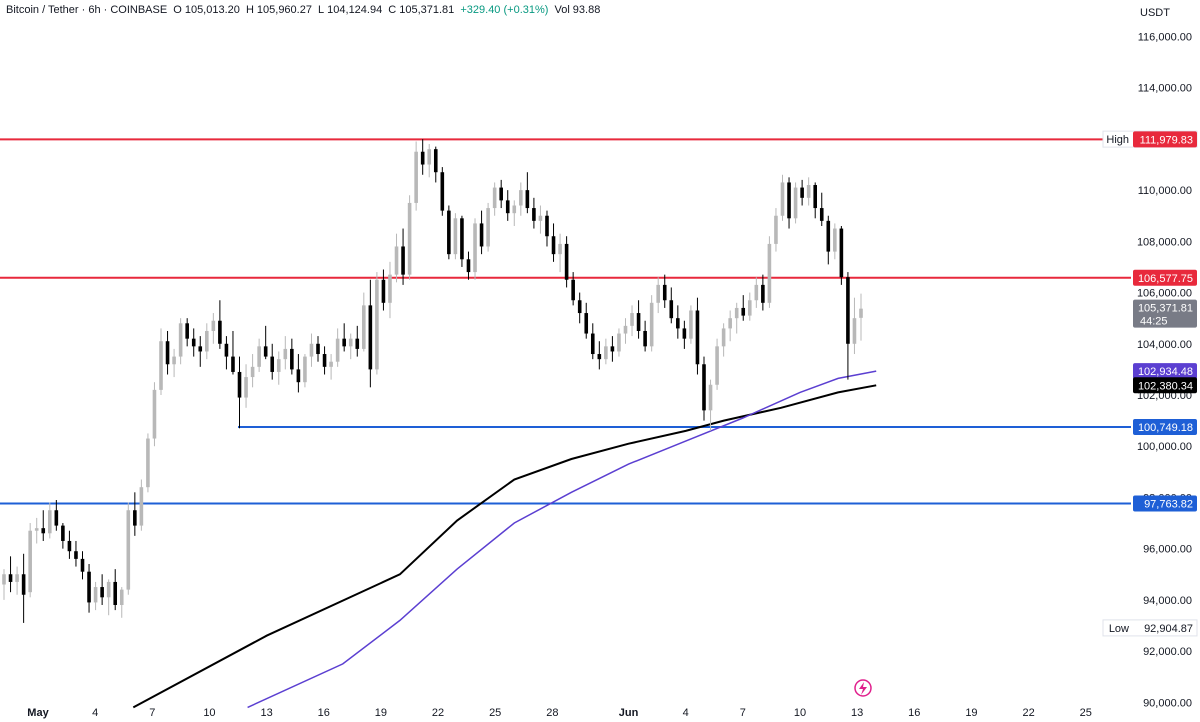  I want to click on time-tick-label: 28, so click(552, 713).